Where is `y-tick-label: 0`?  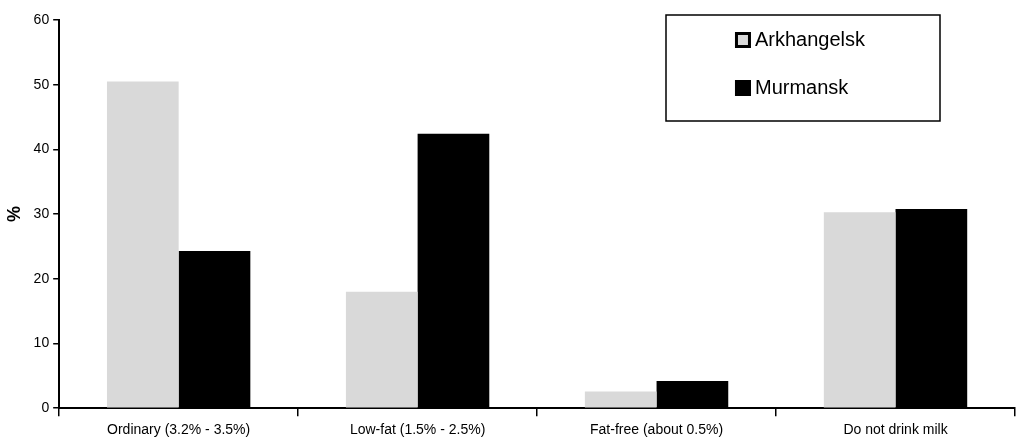
y-tick-label: 0 is located at coordinates (45, 407).